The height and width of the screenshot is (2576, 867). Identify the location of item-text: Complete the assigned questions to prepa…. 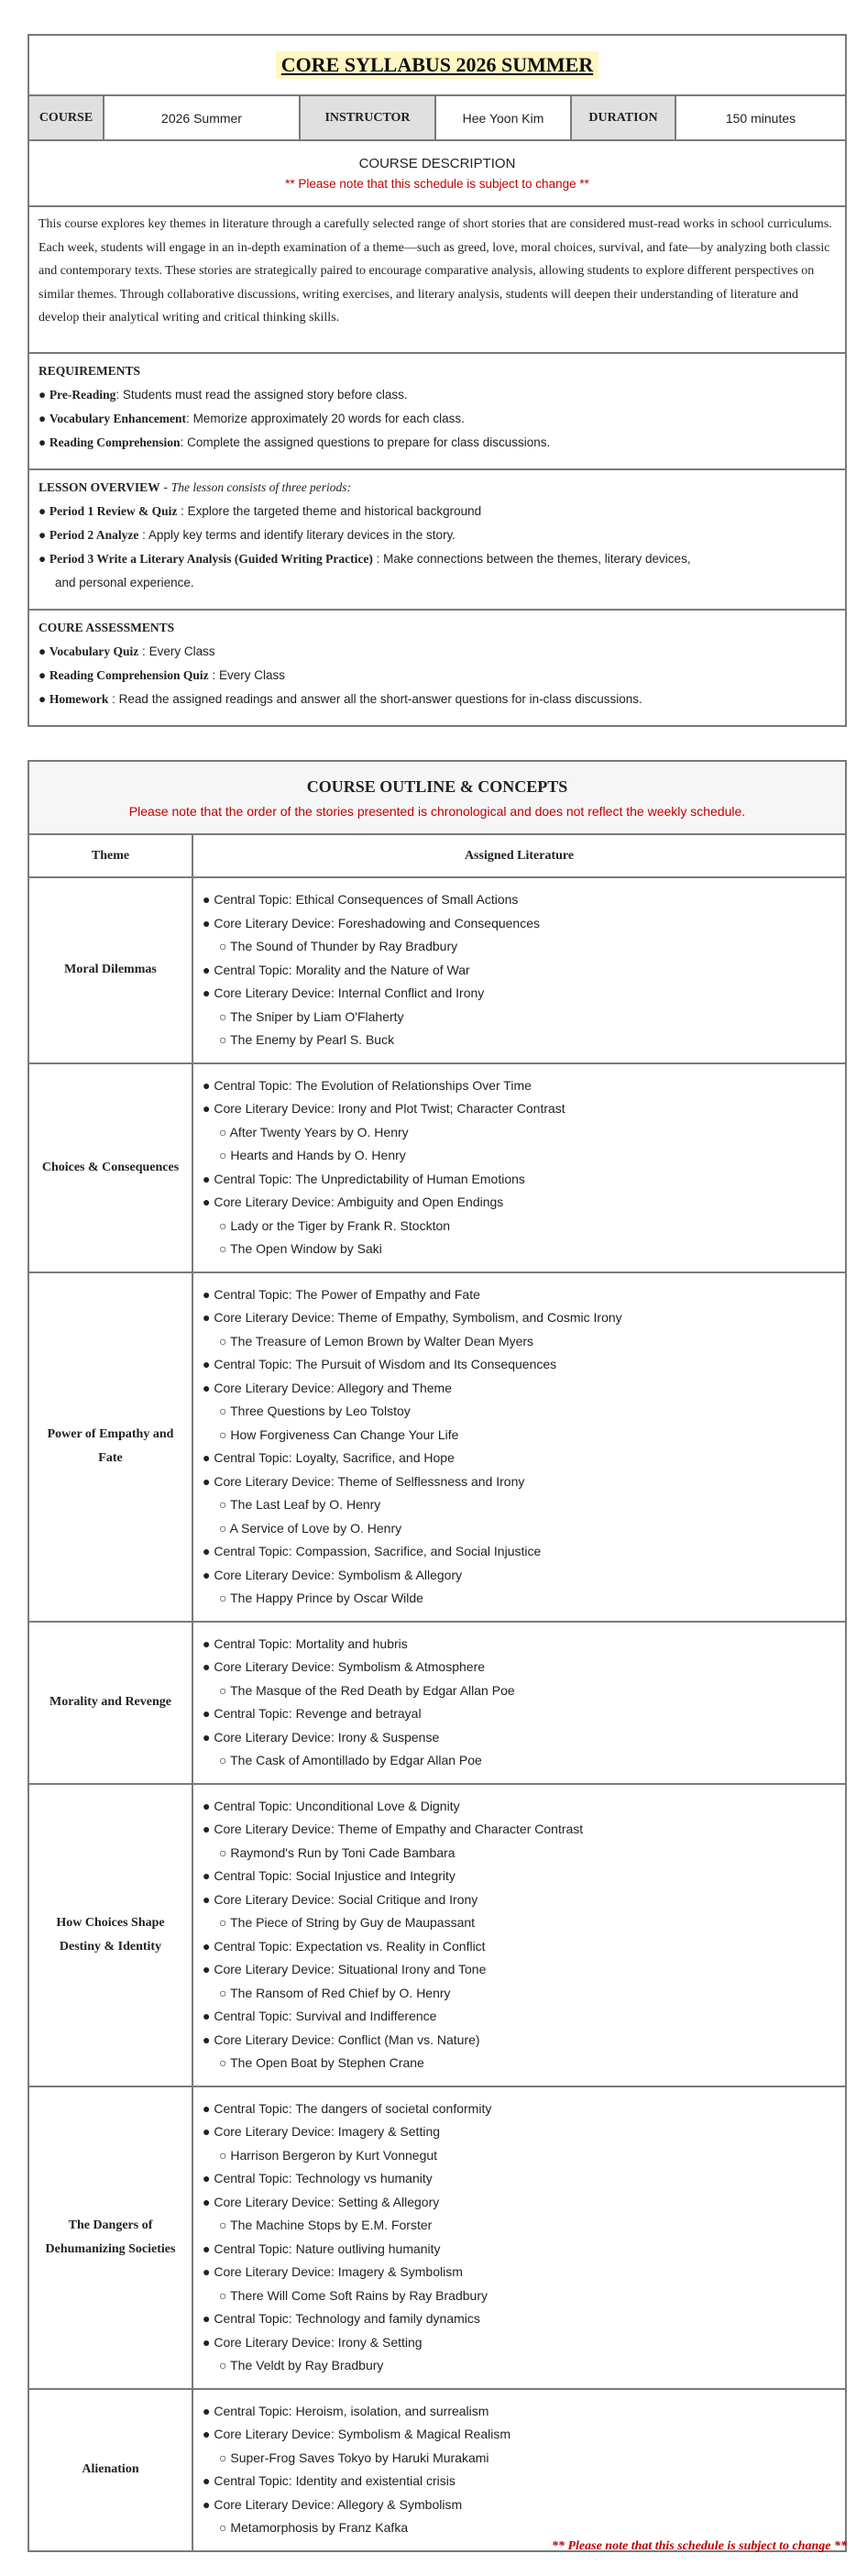
(369, 442).